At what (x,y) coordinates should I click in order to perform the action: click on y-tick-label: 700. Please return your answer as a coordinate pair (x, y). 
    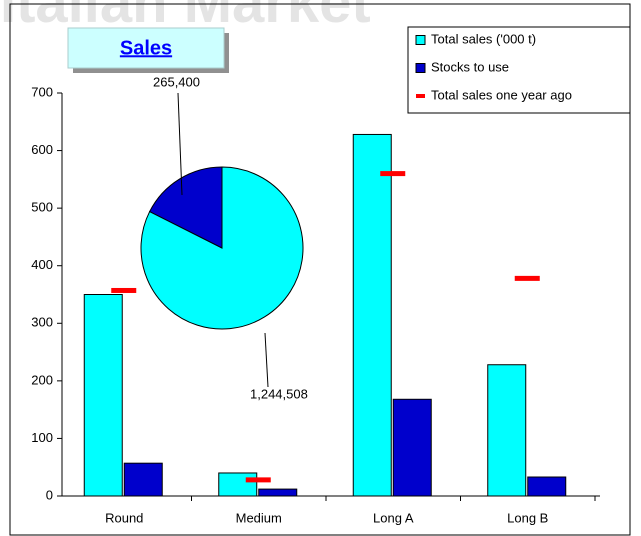
    Looking at the image, I should click on (42, 91).